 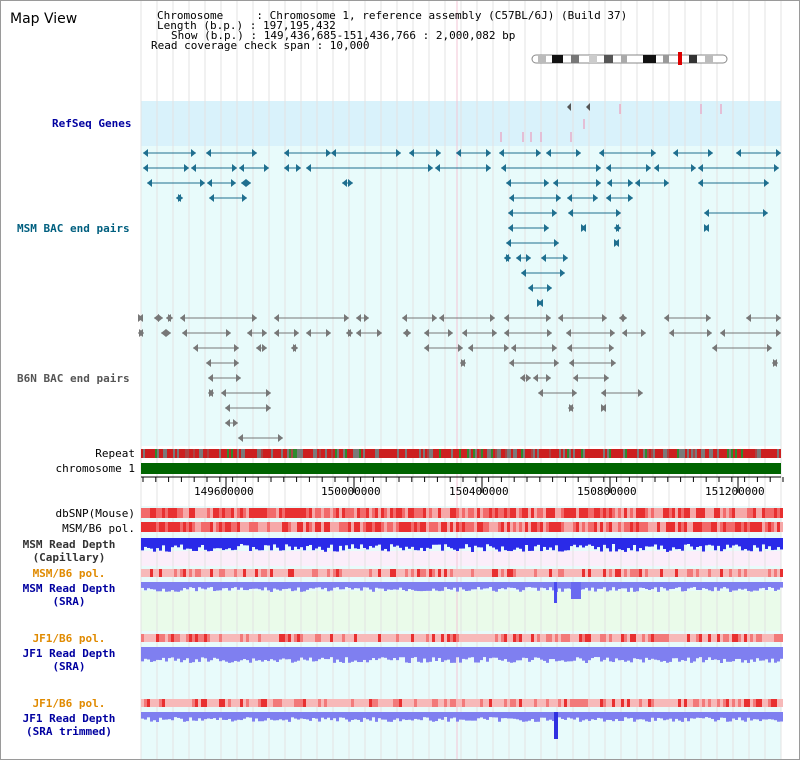 What do you see at coordinates (479, 491) in the screenshot?
I see `axis-tick-label: 150400000` at bounding box center [479, 491].